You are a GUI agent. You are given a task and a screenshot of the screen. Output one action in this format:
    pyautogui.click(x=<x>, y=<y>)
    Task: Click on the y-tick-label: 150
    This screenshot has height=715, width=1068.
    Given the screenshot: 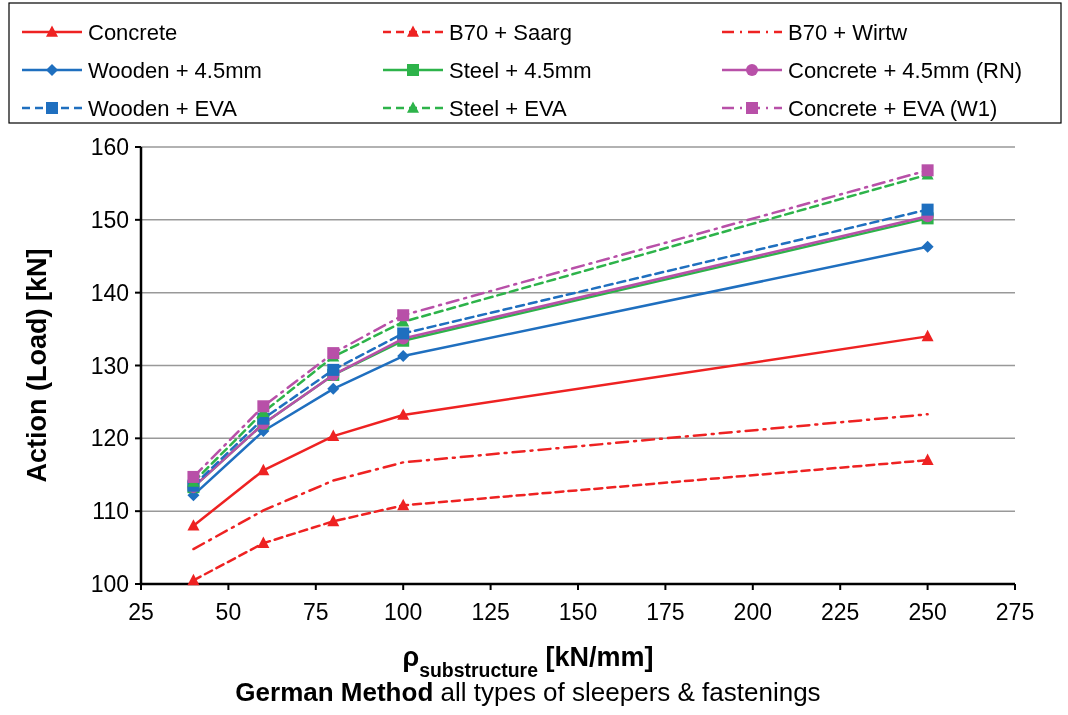 What is the action you would take?
    pyautogui.click(x=109, y=219)
    